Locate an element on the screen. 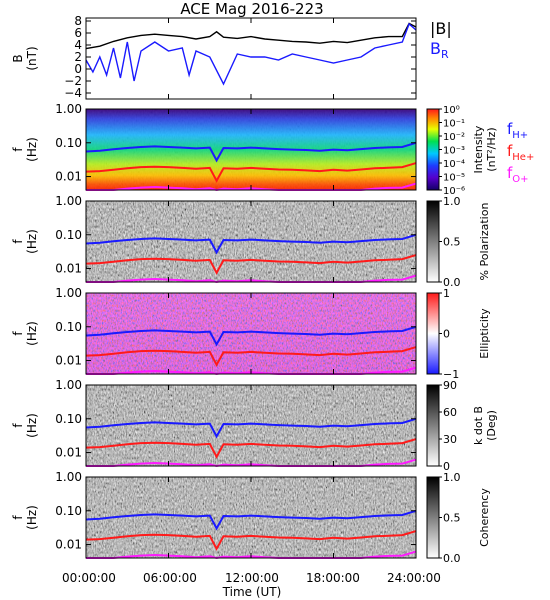  y-tick-label: −4 is located at coordinates (73, 93).